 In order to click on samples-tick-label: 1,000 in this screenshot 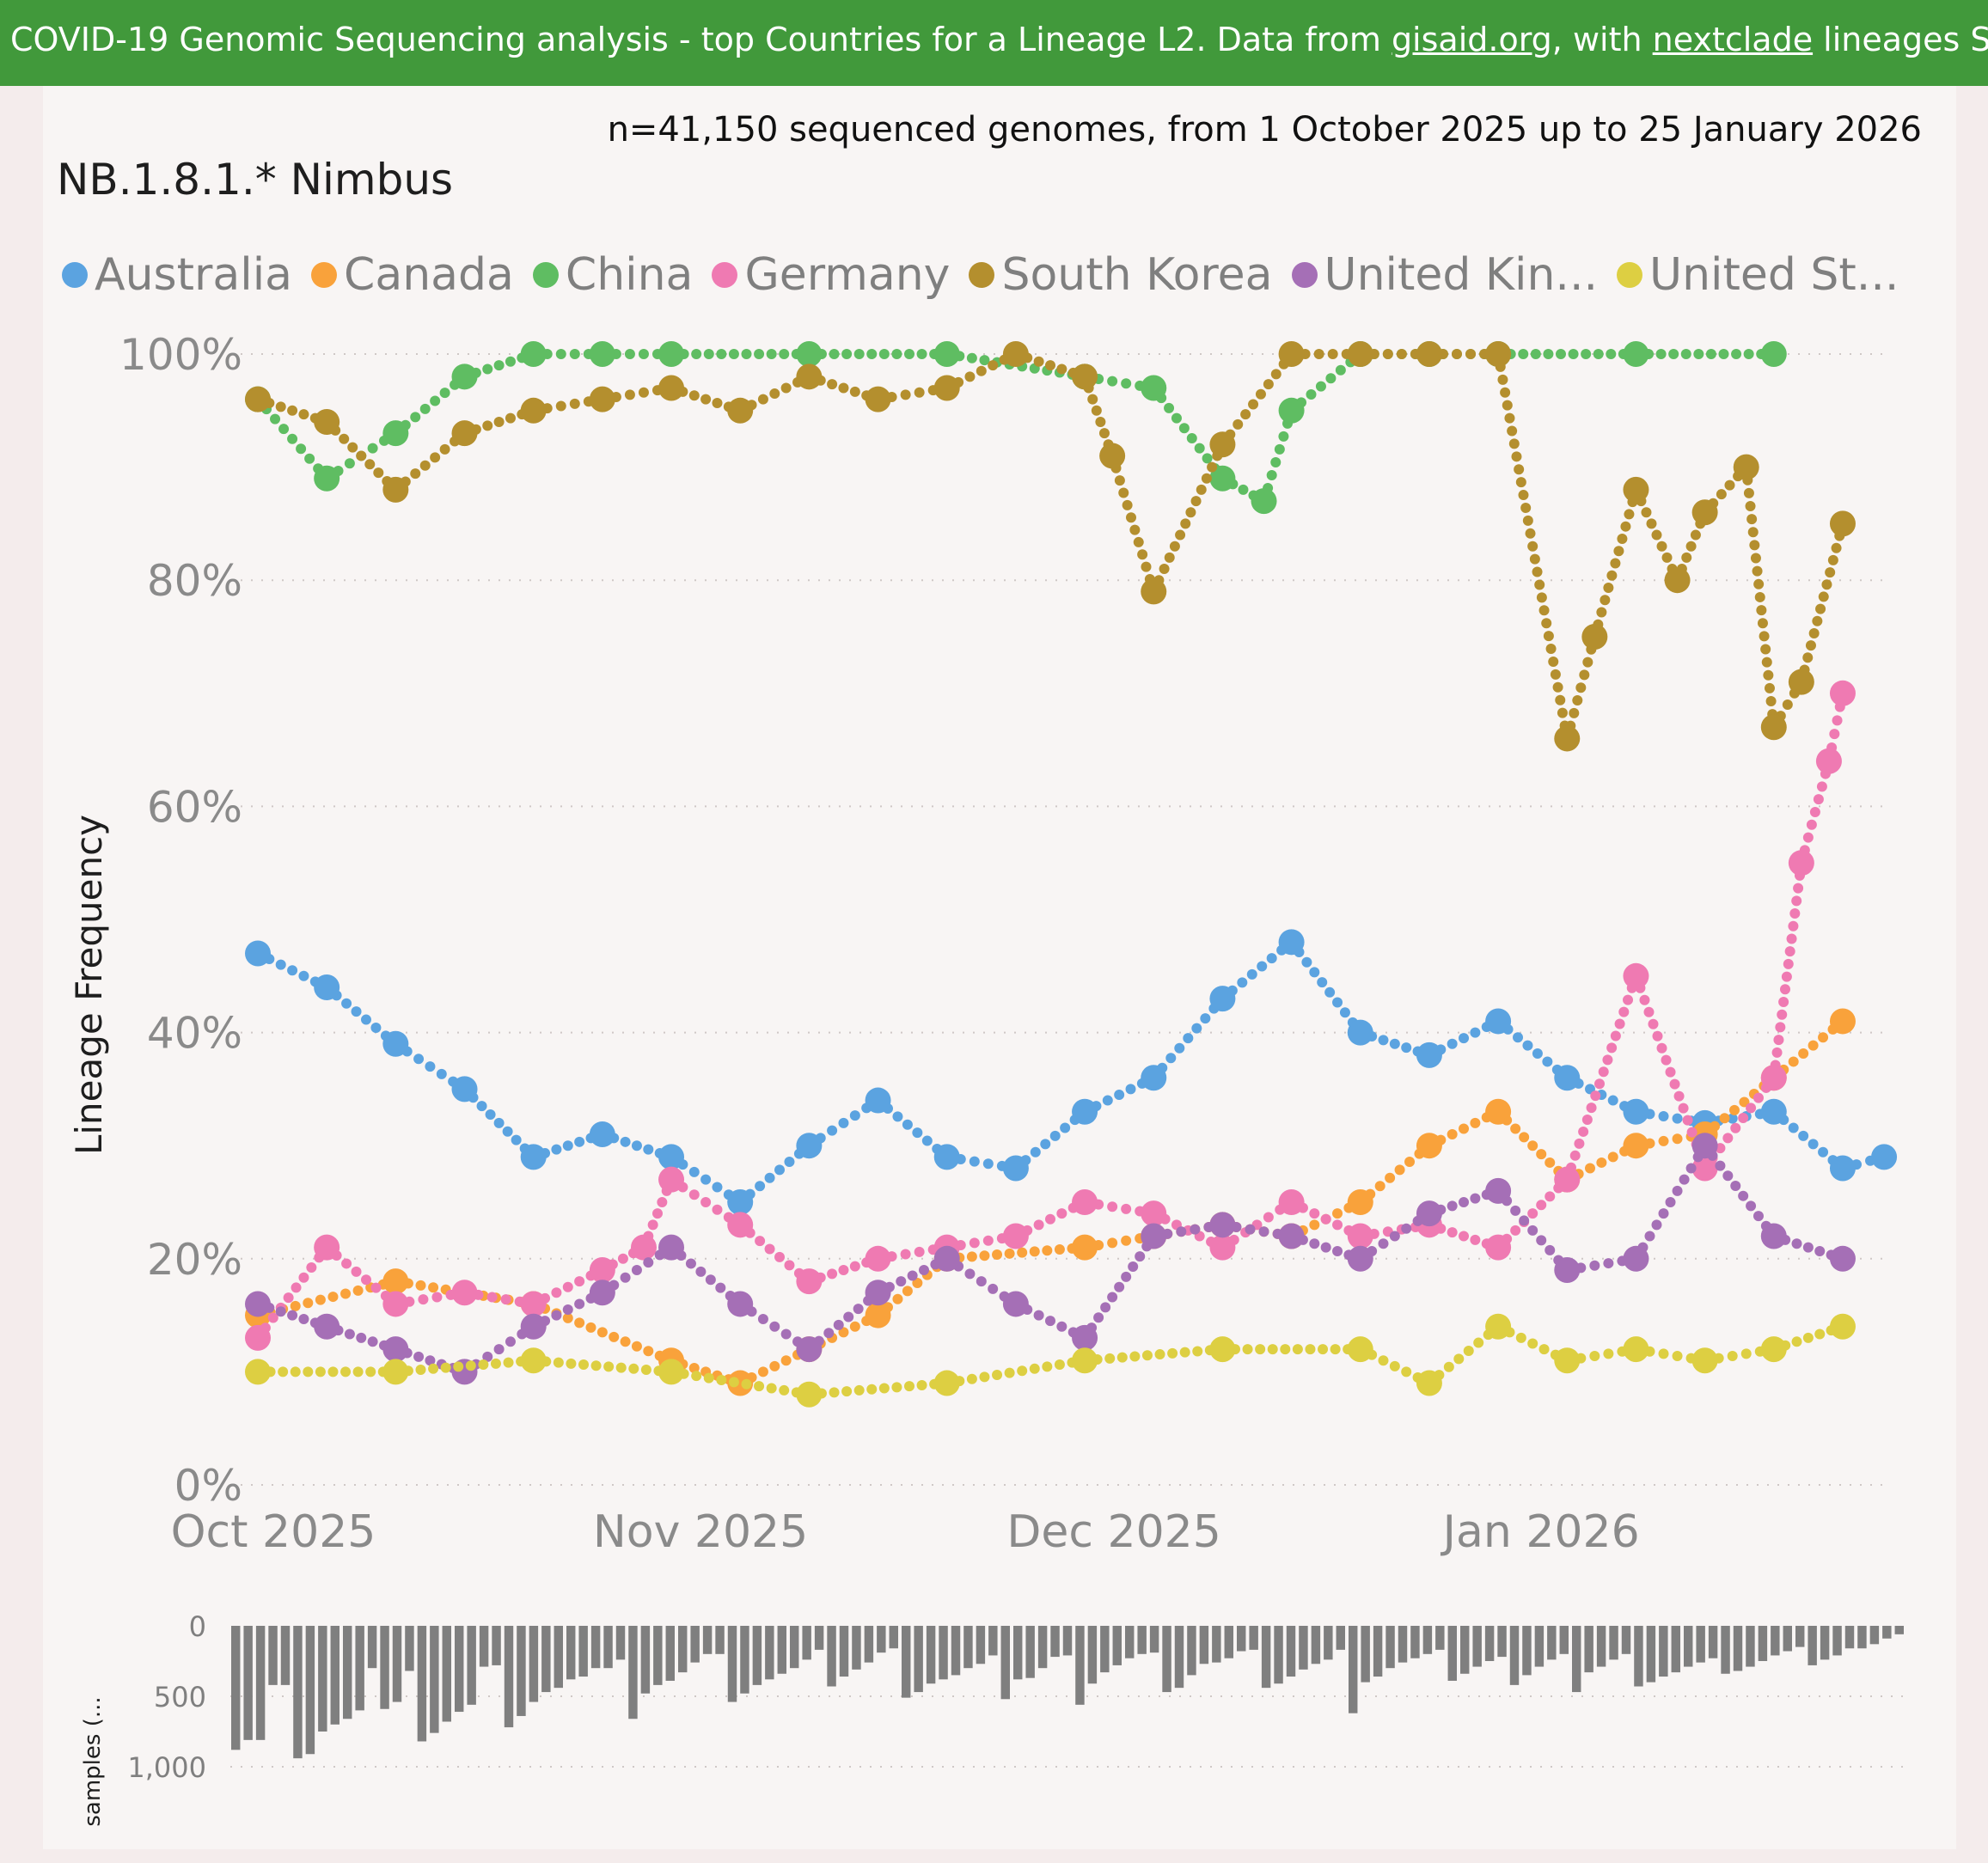, I will do `click(166, 1768)`.